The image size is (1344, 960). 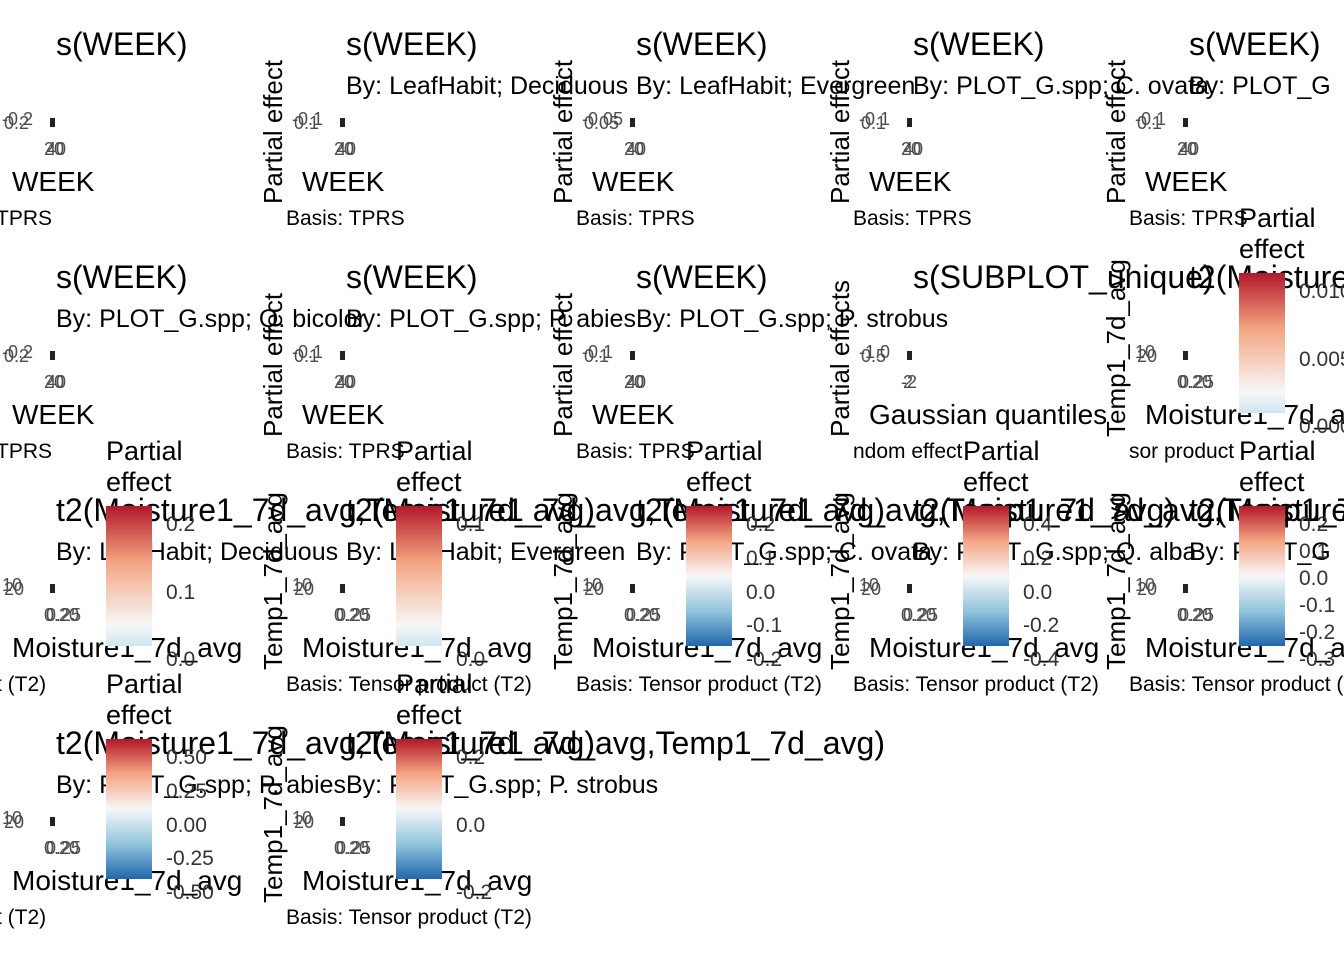 What do you see at coordinates (23, 684) in the screenshot?
I see `panel-caption: t (T2)` at bounding box center [23, 684].